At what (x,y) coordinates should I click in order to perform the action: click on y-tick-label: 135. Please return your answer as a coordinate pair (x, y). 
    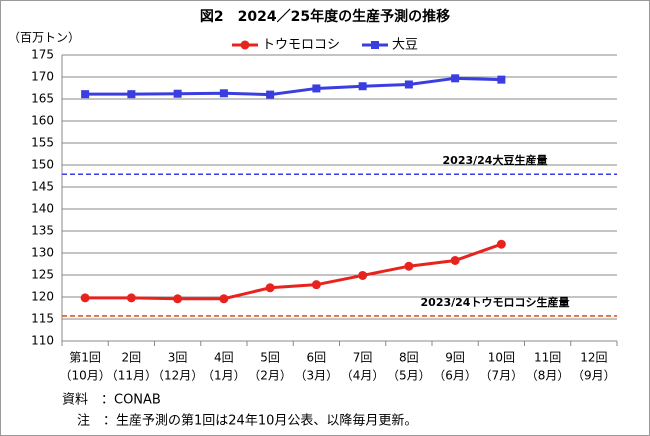
    Looking at the image, I should click on (42, 231).